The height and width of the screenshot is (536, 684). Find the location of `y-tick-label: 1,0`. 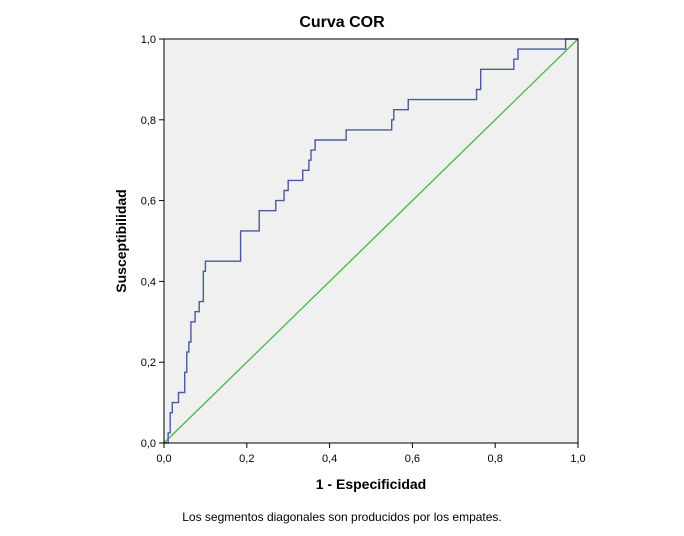

y-tick-label: 1,0 is located at coordinates (148, 40).